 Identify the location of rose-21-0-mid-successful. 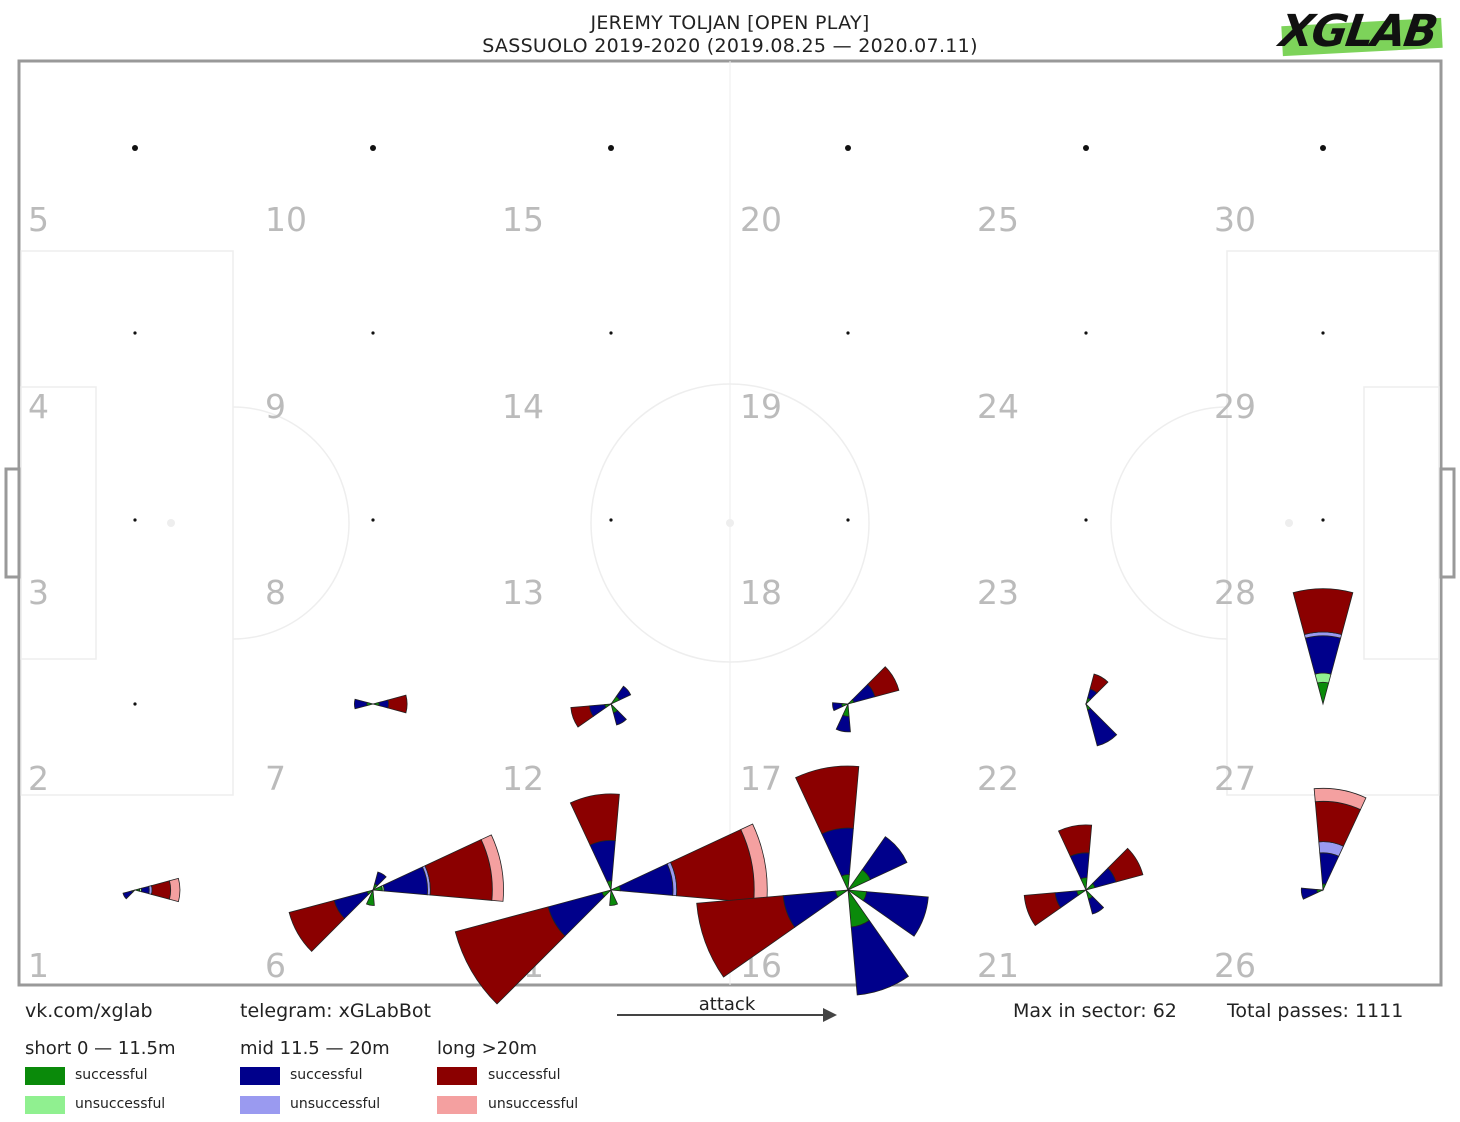
(1079, 866).